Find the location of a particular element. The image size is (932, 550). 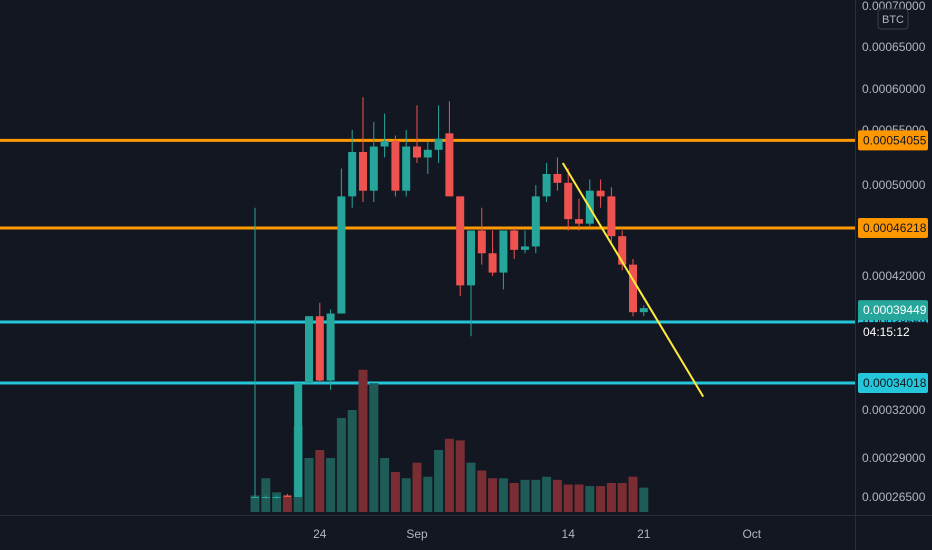

level-price-tag-text: 0.00054055 is located at coordinates (895, 140).